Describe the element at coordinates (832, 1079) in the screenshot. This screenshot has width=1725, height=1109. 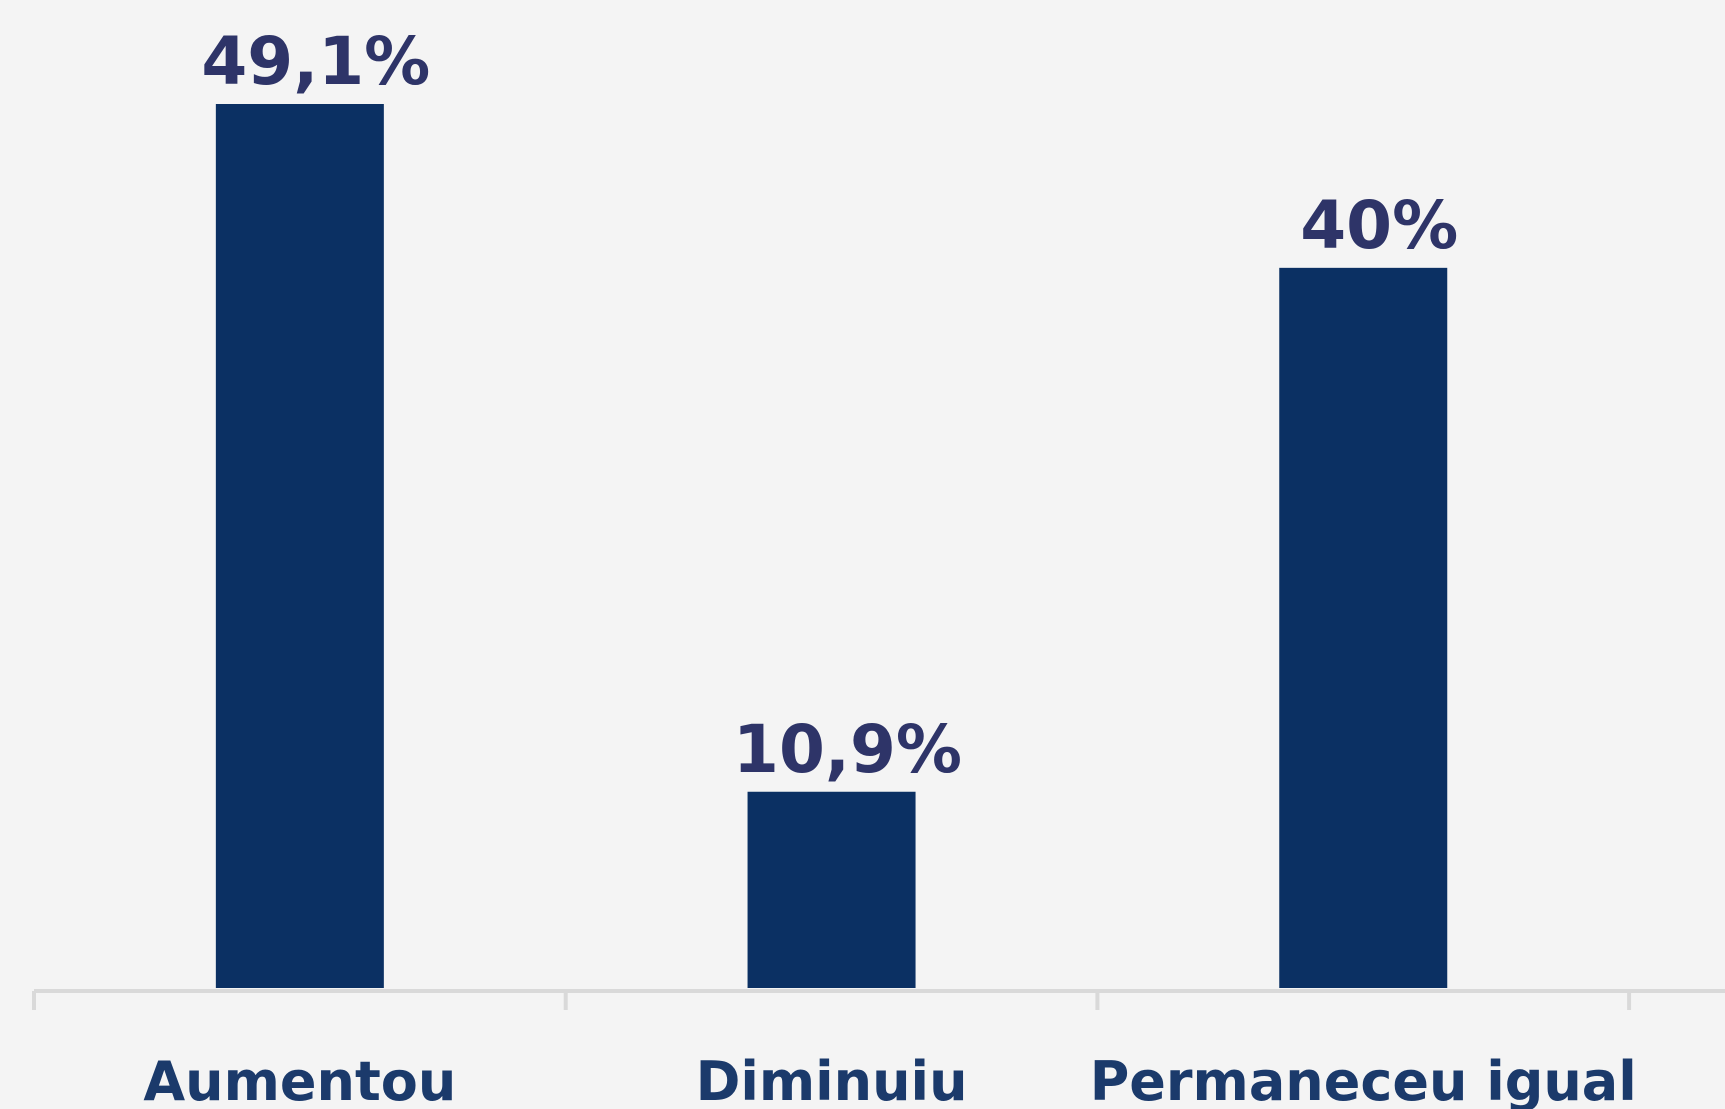
I see `x-tick-label: Diminuiu` at that location.